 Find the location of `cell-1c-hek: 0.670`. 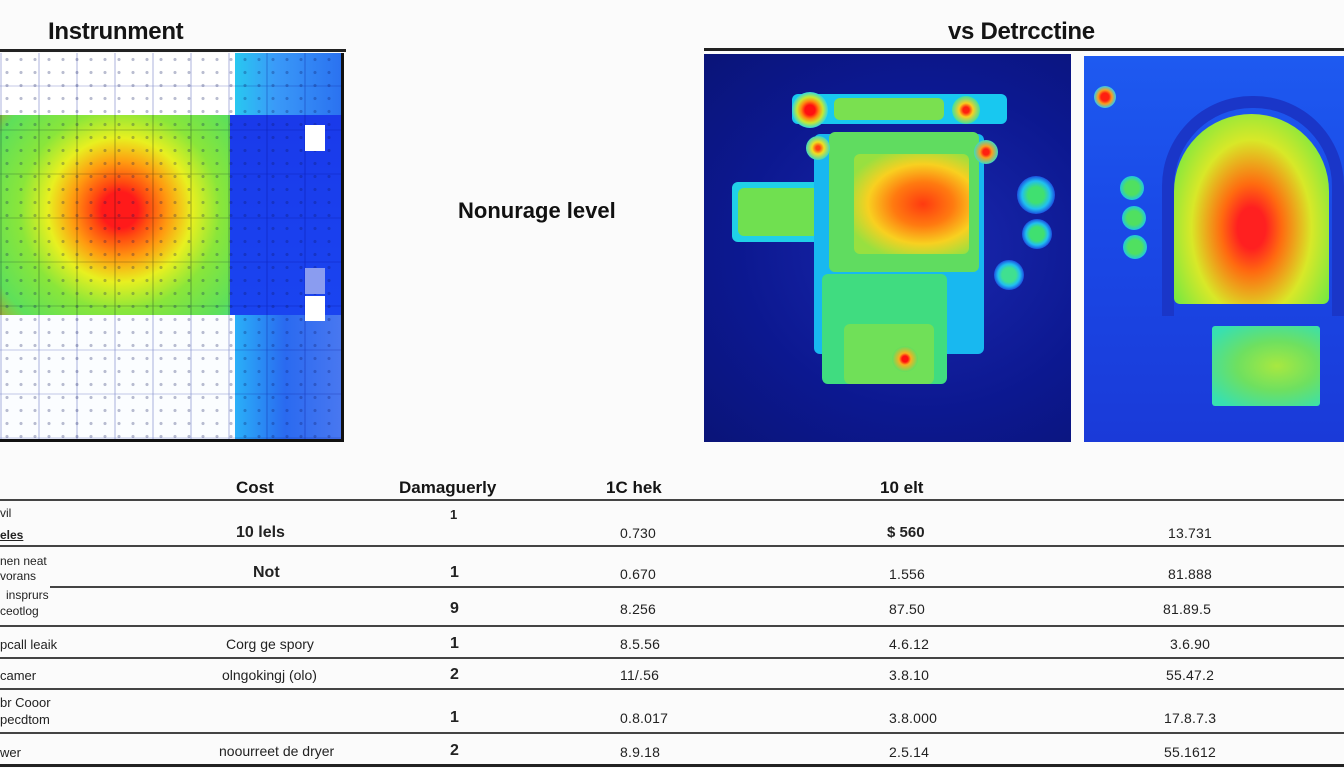

cell-1c-hek: 0.670 is located at coordinates (638, 574).